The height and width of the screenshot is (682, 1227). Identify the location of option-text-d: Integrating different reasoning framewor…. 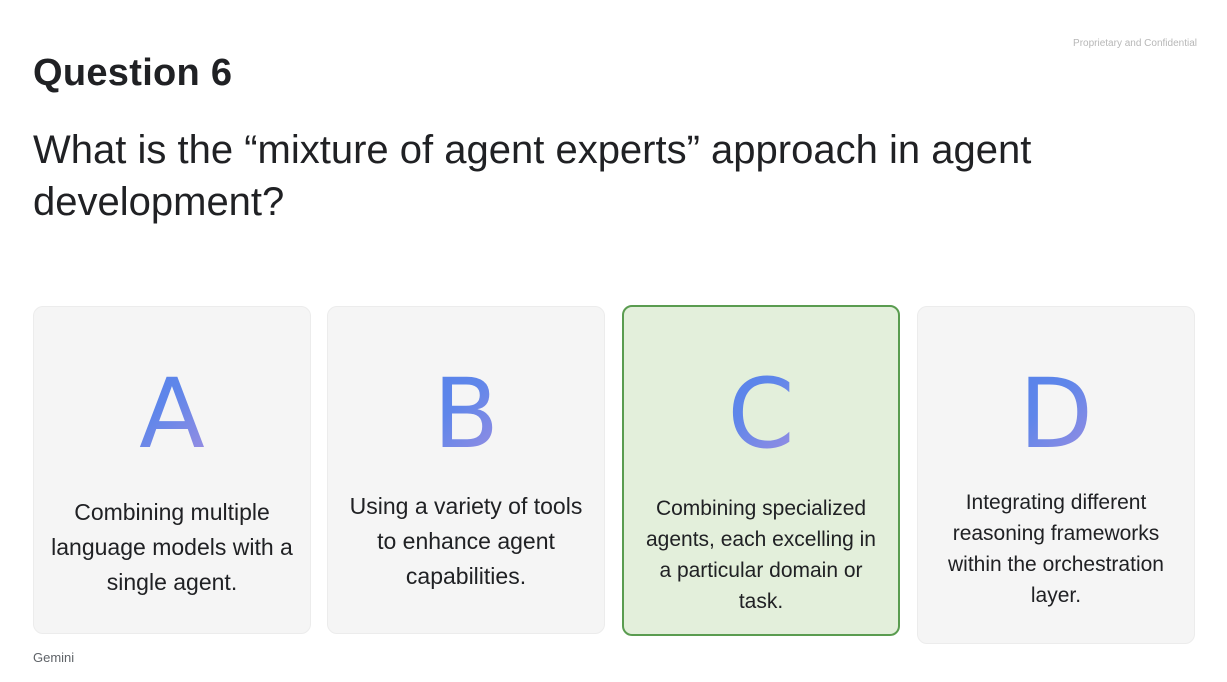
(1056, 549).